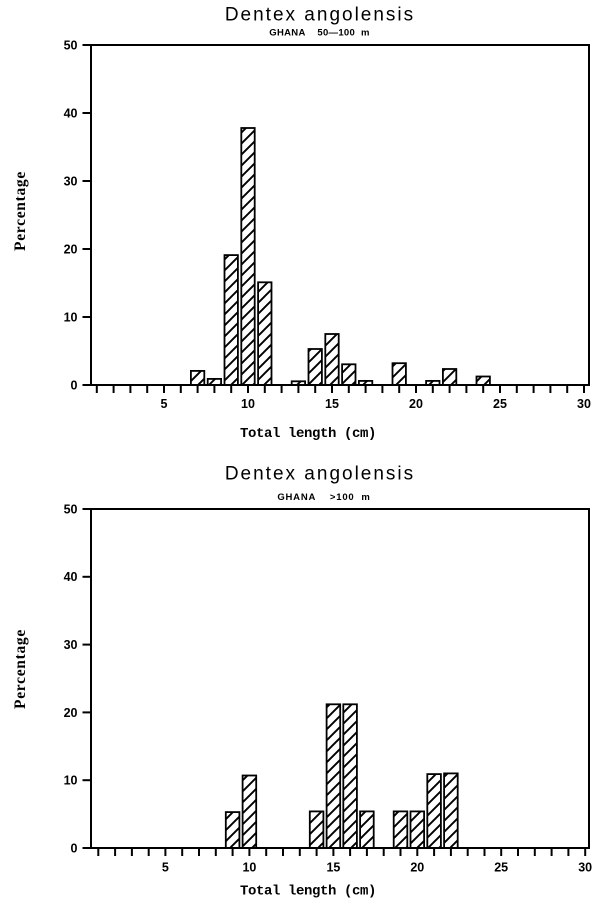  What do you see at coordinates (323, 497) in the screenshot?
I see `svg-text: GHANA >100 m` at bounding box center [323, 497].